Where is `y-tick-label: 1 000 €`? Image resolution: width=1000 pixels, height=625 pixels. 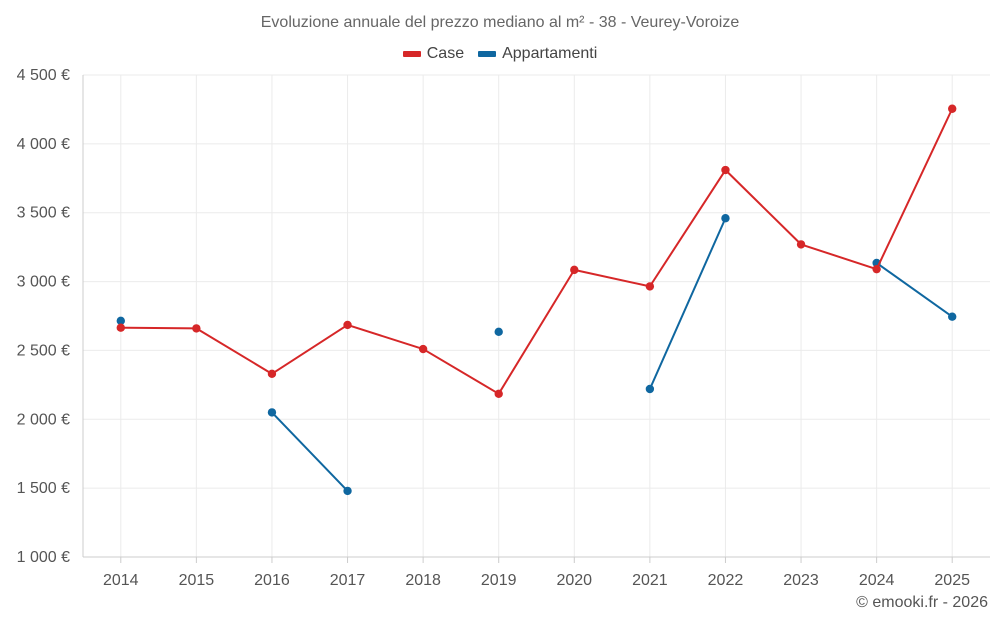
y-tick-label: 1 000 € is located at coordinates (43, 557).